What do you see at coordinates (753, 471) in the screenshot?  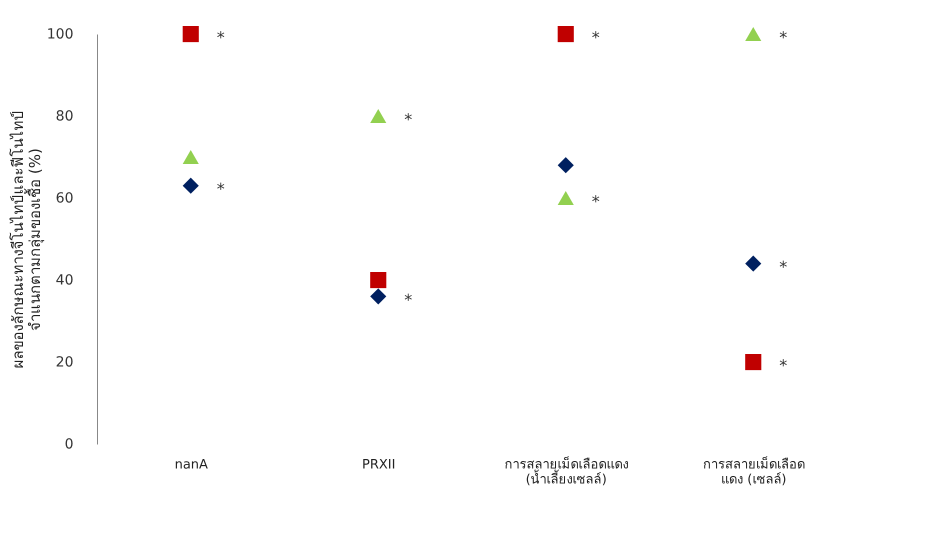 I see `x-tick-label: การสลายเม็ดเลือด แดง (เซลล์)` at bounding box center [753, 471].